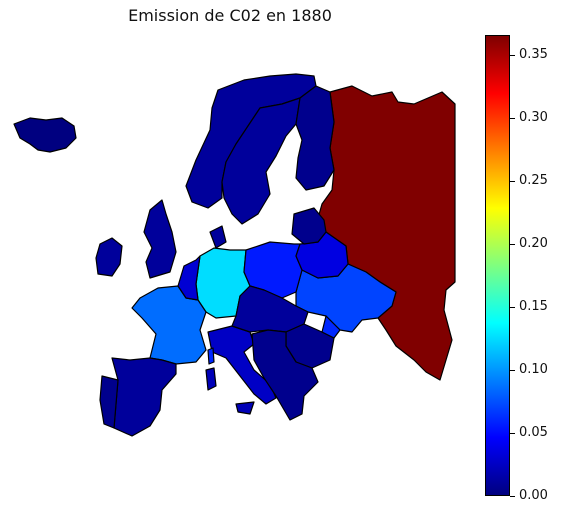 The width and height of the screenshot is (566, 520). Describe the element at coordinates (533, 370) in the screenshot. I see `colorbar-tick-label: 0.10` at that location.